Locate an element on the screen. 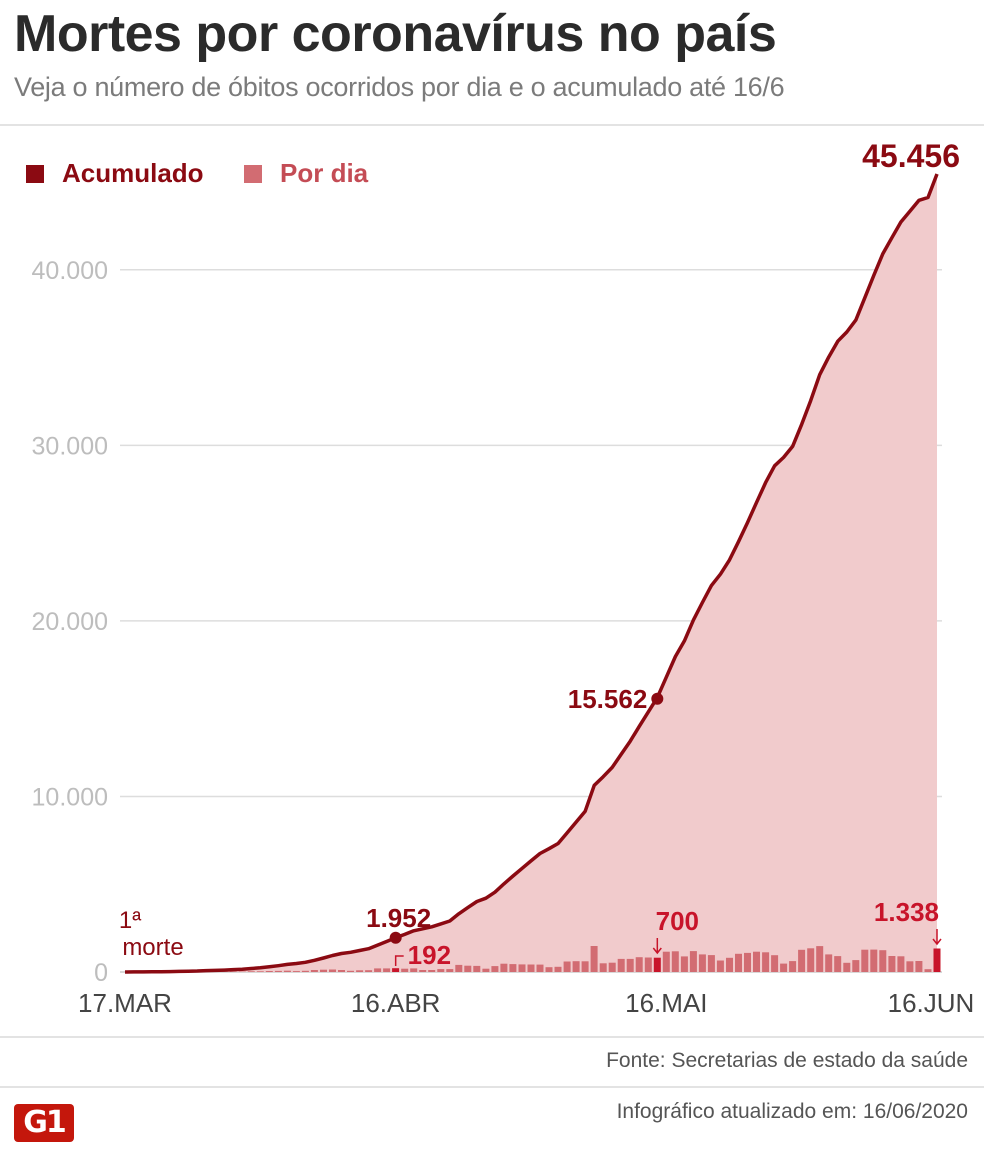  x-tick-label: 16.MAI is located at coordinates (666, 1003).